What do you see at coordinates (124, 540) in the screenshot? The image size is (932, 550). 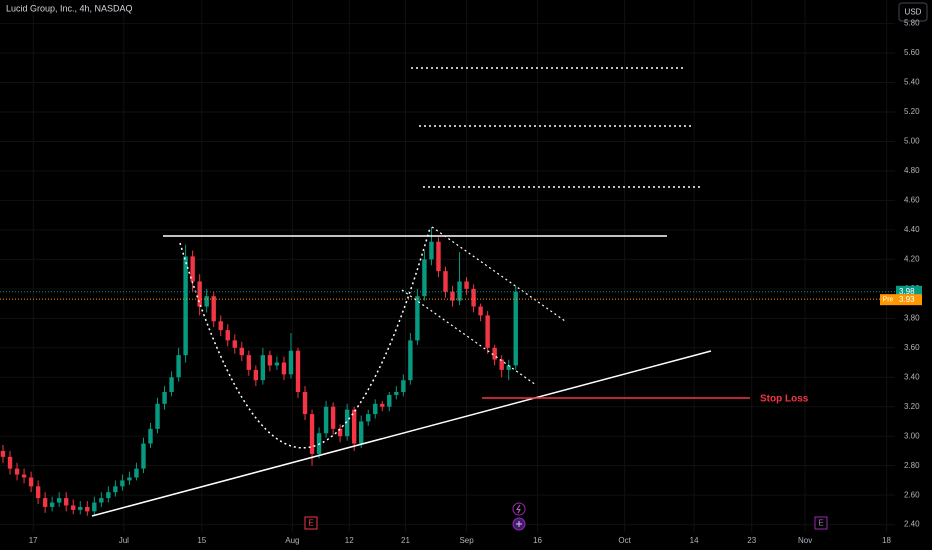 I see `x-tick-label: Jul` at bounding box center [124, 540].